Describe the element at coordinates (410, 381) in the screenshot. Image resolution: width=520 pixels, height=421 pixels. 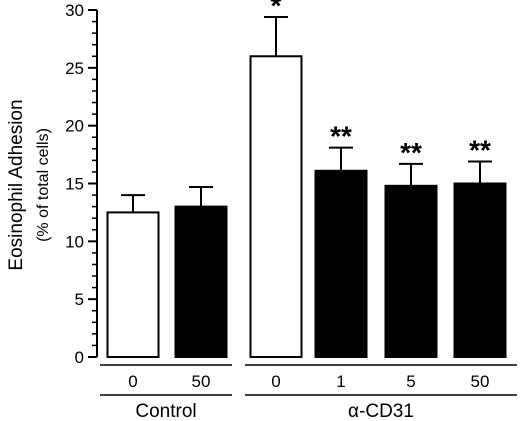
I see `x-tick-label: 5` at that location.